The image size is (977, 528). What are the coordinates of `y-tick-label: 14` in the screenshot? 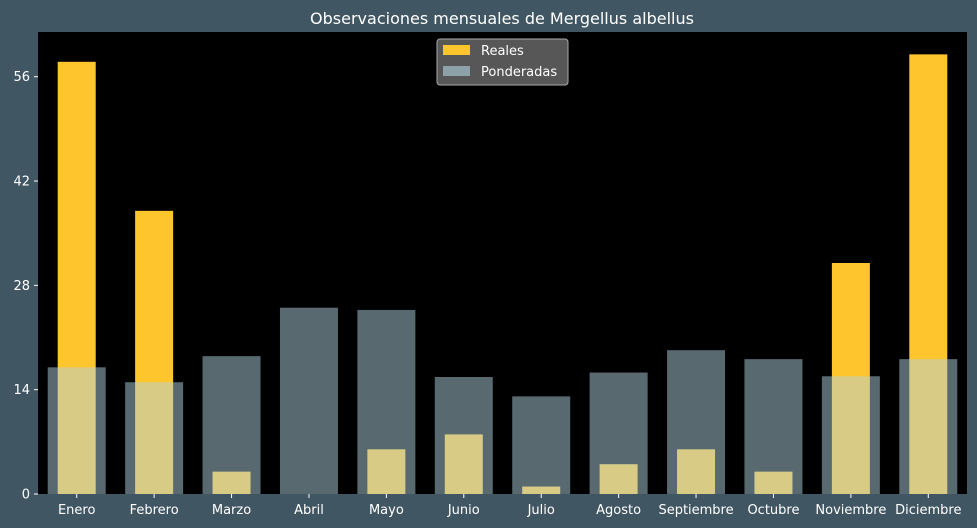 It's located at (21, 390).